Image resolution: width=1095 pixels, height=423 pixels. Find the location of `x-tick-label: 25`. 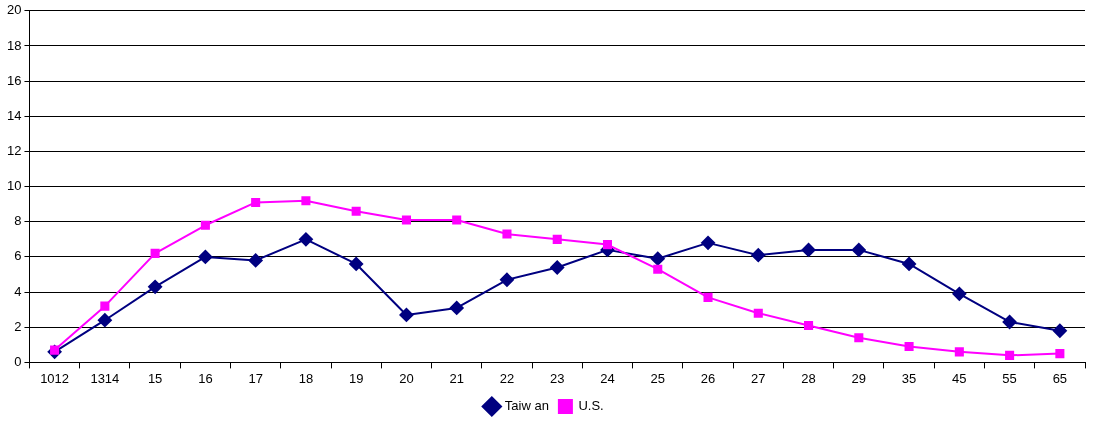

x-tick-label: 25 is located at coordinates (657, 378).